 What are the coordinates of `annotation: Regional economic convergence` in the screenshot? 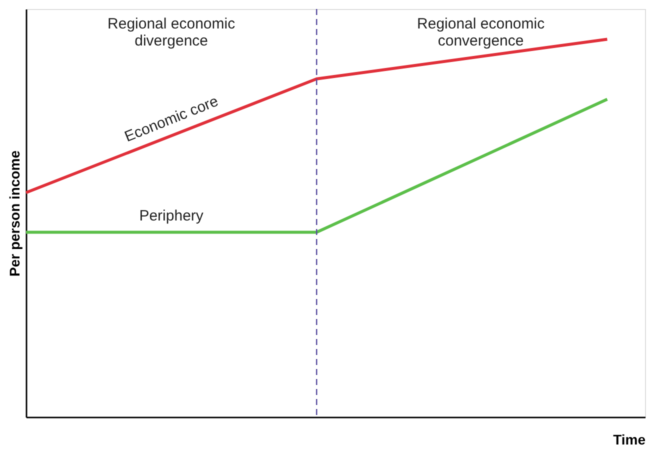 It's located at (481, 33).